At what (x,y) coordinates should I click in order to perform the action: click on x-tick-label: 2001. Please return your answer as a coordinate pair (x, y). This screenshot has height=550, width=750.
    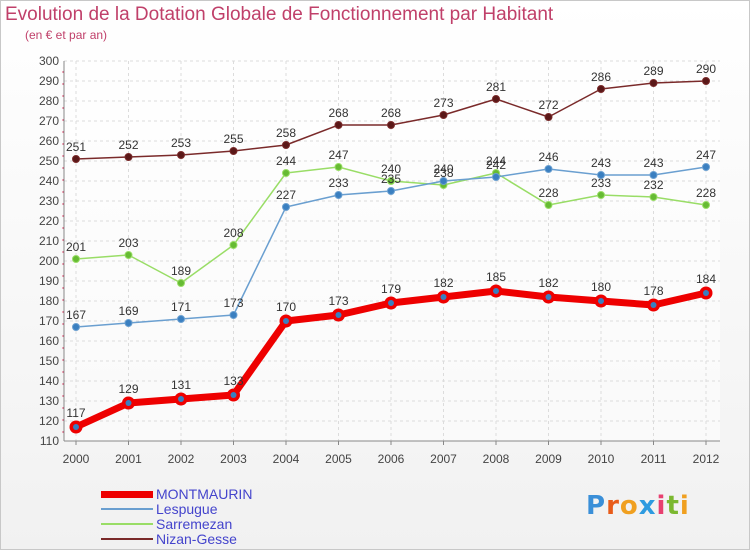
    Looking at the image, I should click on (128, 459).